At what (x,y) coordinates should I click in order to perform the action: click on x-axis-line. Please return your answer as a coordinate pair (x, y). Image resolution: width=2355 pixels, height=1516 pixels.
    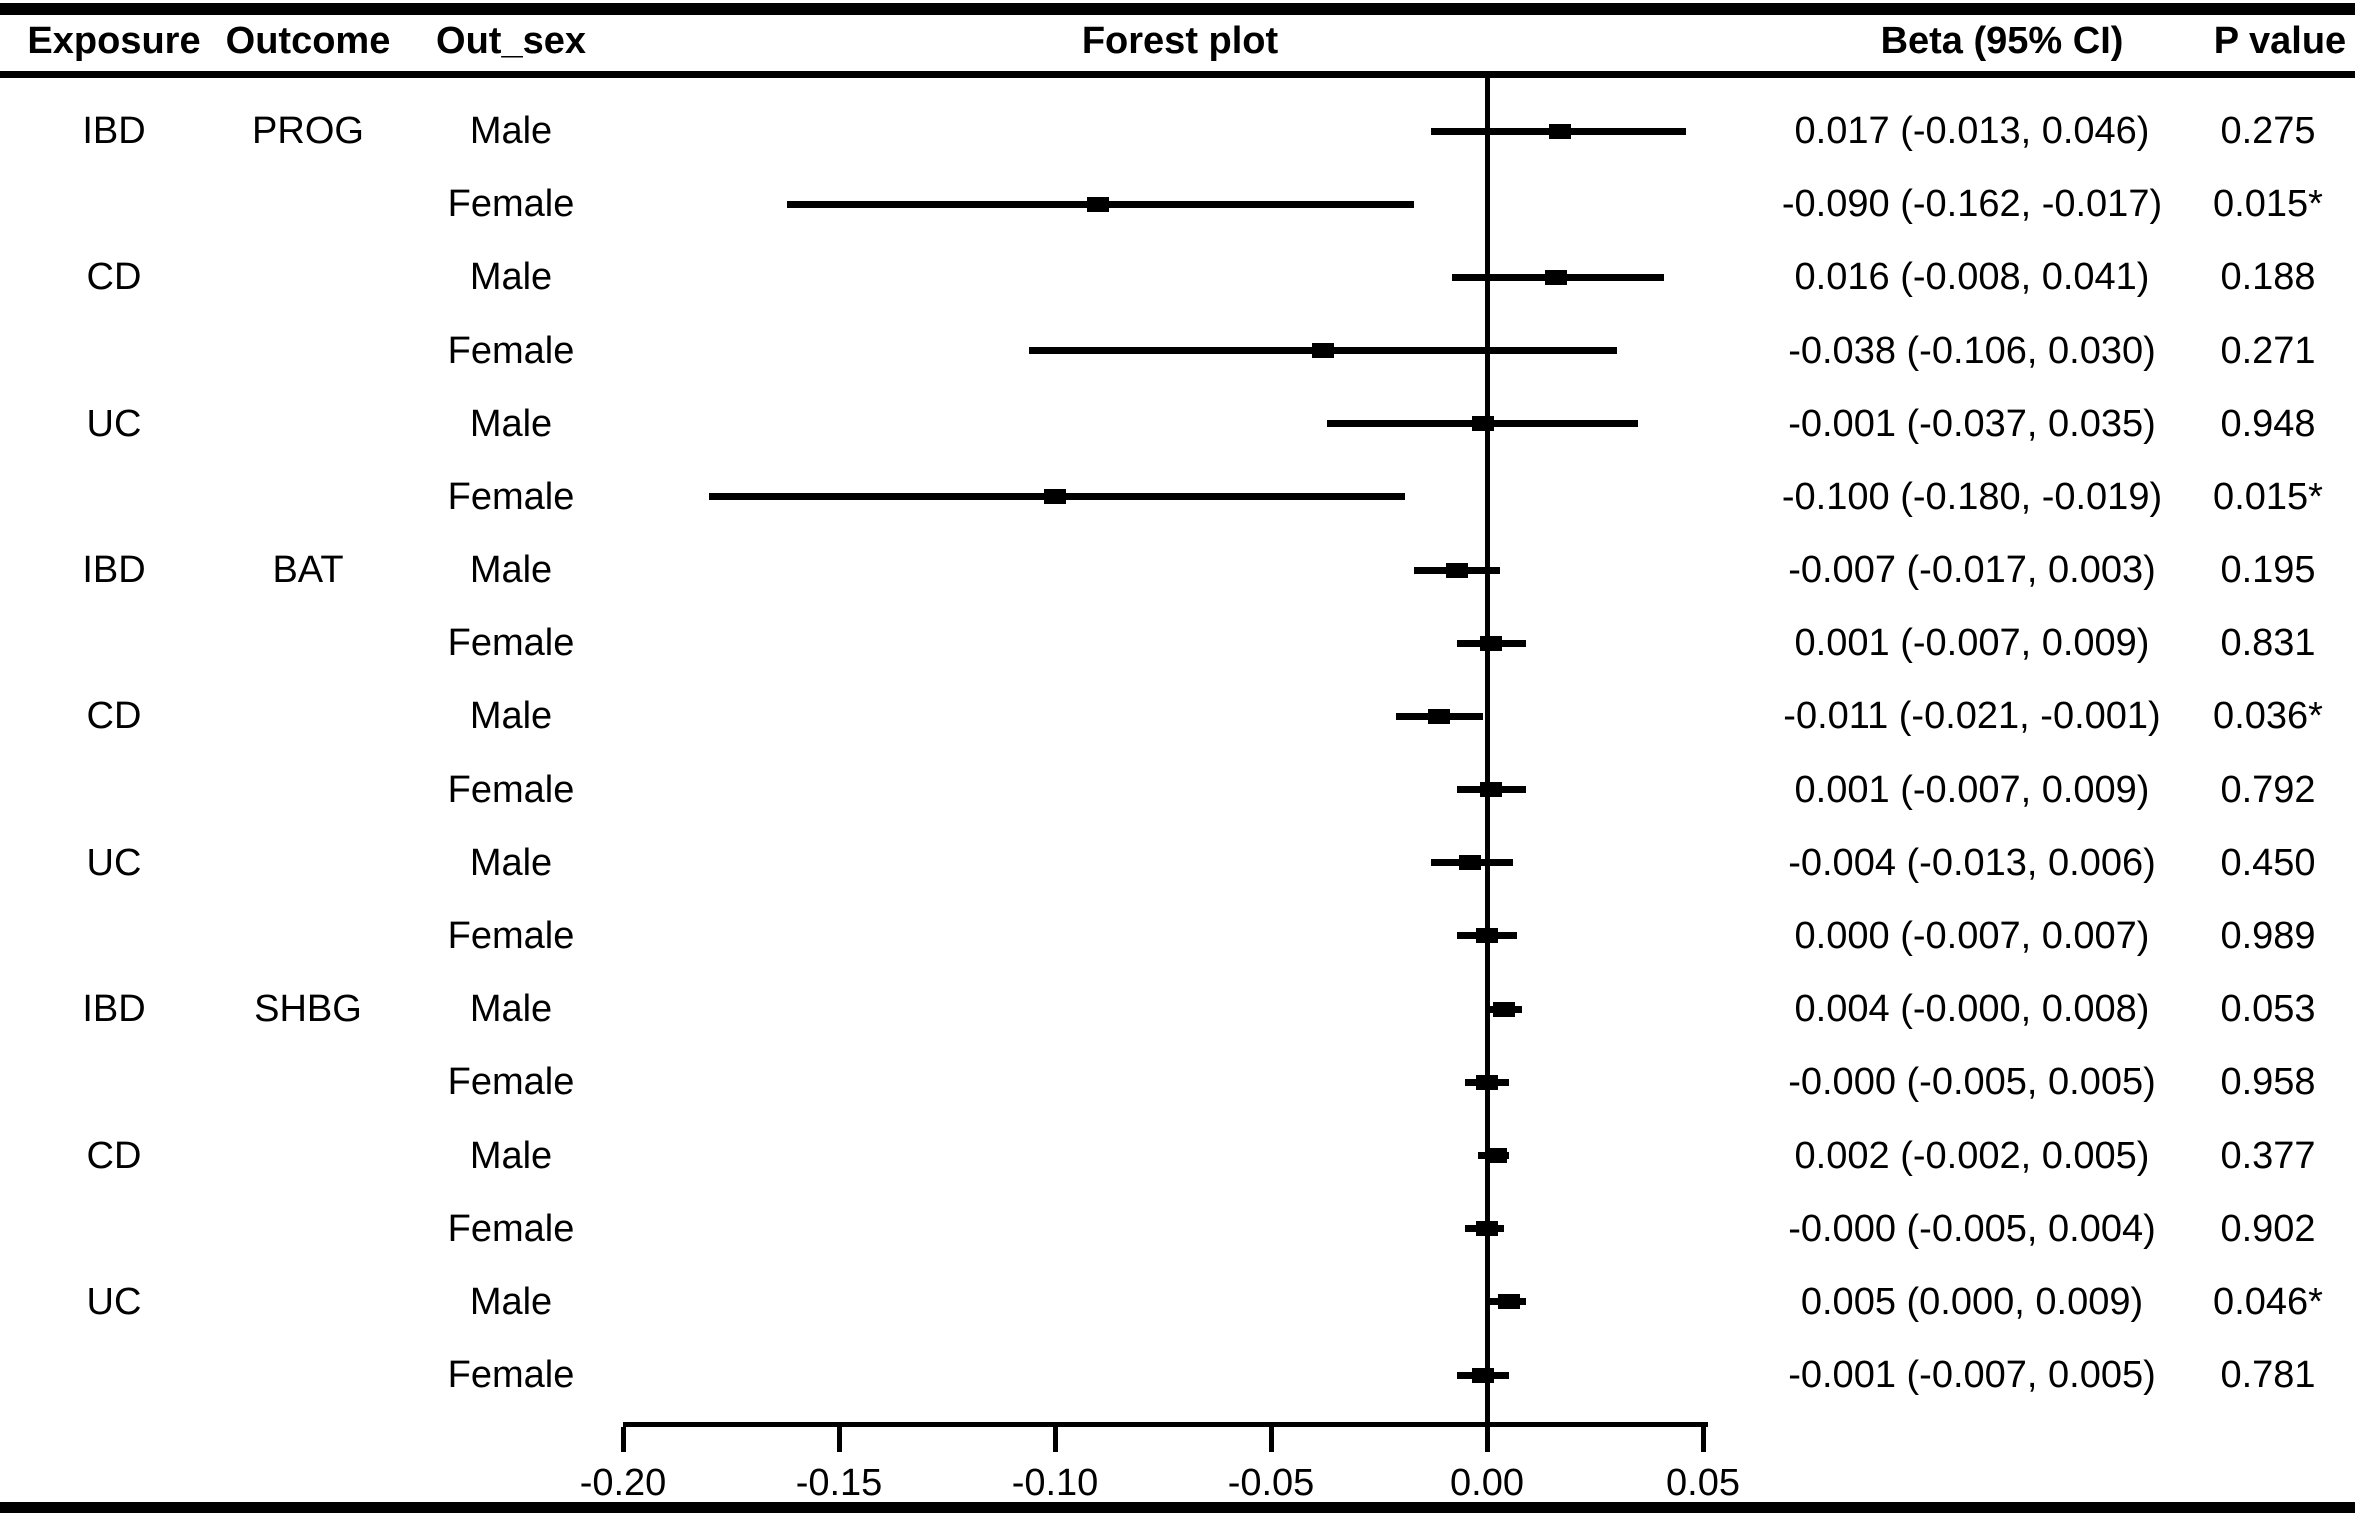
    Looking at the image, I should click on (1165, 1424).